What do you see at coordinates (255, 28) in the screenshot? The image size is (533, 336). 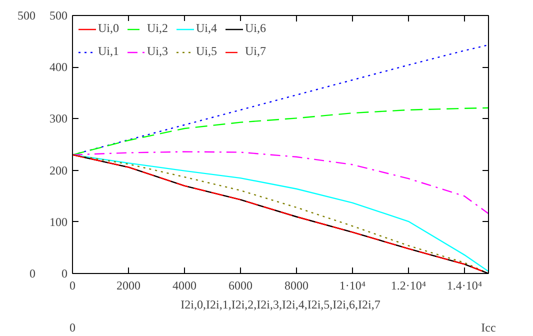 I see `legend-label: Ui,6` at bounding box center [255, 28].